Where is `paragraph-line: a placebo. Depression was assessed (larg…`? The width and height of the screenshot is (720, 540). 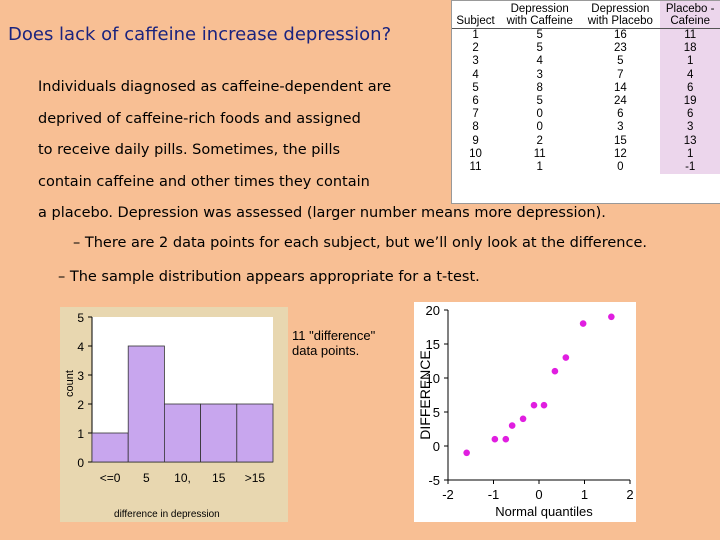
paragraph-line: a placebo. Depression was assessed (larg… is located at coordinates (322, 213).